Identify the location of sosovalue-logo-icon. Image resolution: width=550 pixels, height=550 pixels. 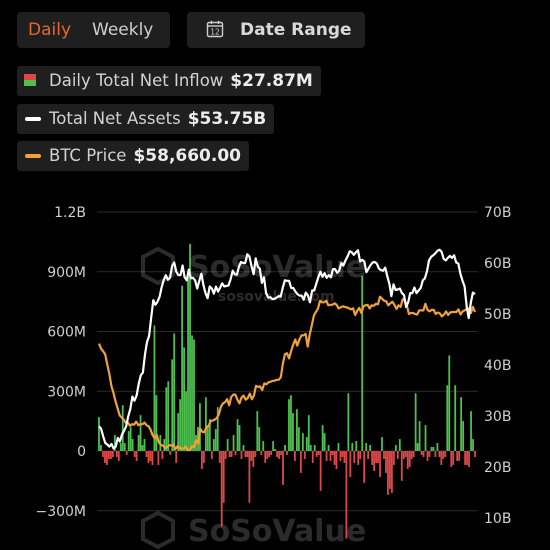
(158, 266).